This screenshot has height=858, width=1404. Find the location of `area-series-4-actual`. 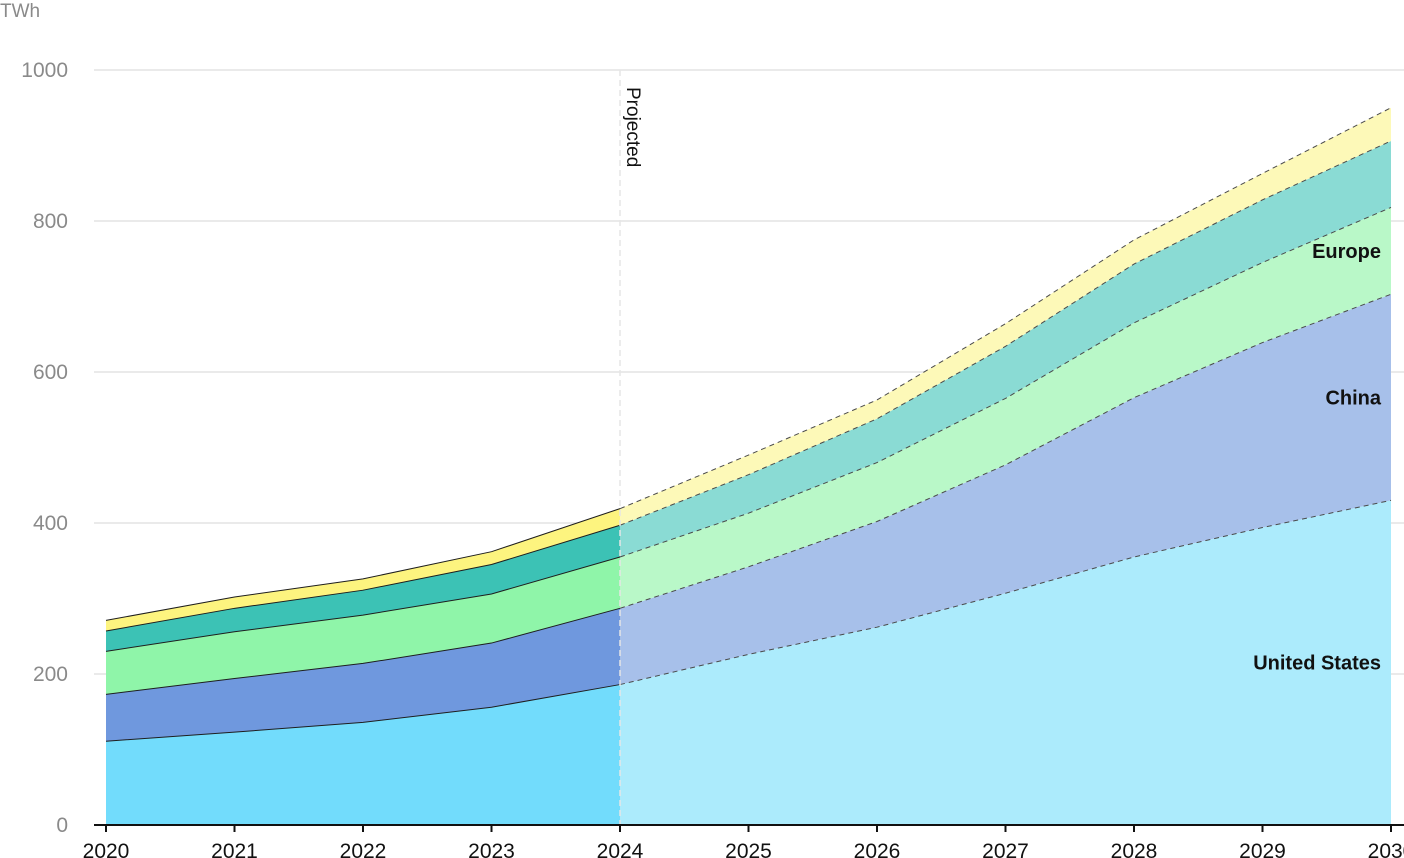

area-series-4-actual is located at coordinates (363, 588).